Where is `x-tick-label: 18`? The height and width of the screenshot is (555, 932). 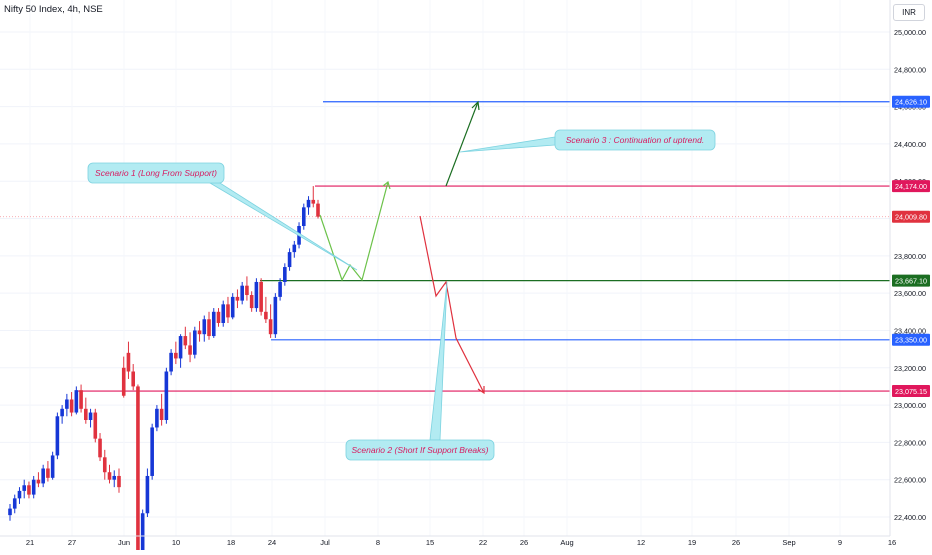 x-tick-label: 18 is located at coordinates (231, 542).